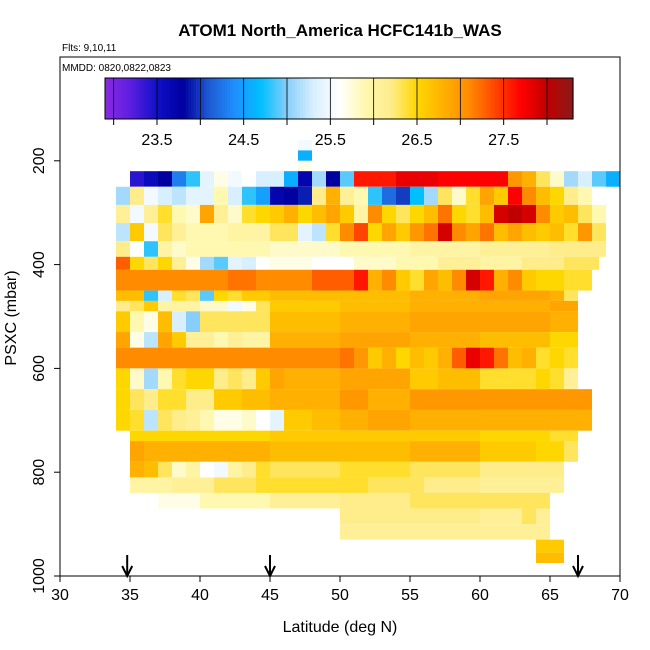 The image size is (650, 650). What do you see at coordinates (156, 140) in the screenshot?
I see `colorbar-tick-label: 23.5` at bounding box center [156, 140].